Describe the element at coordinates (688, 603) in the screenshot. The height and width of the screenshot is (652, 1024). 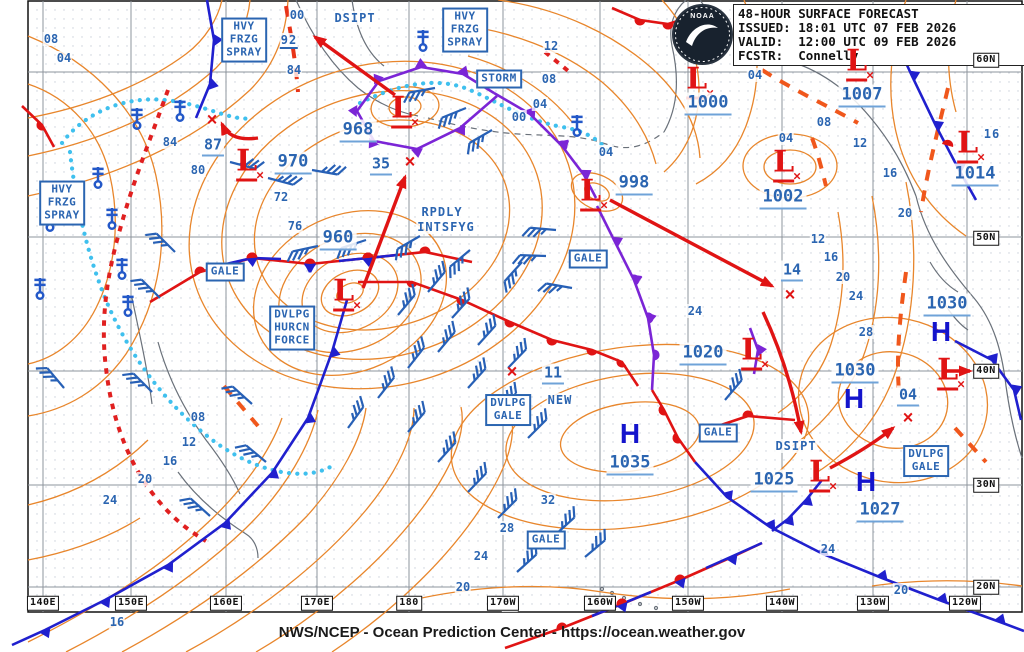
I see `lon-label: 150W` at that location.